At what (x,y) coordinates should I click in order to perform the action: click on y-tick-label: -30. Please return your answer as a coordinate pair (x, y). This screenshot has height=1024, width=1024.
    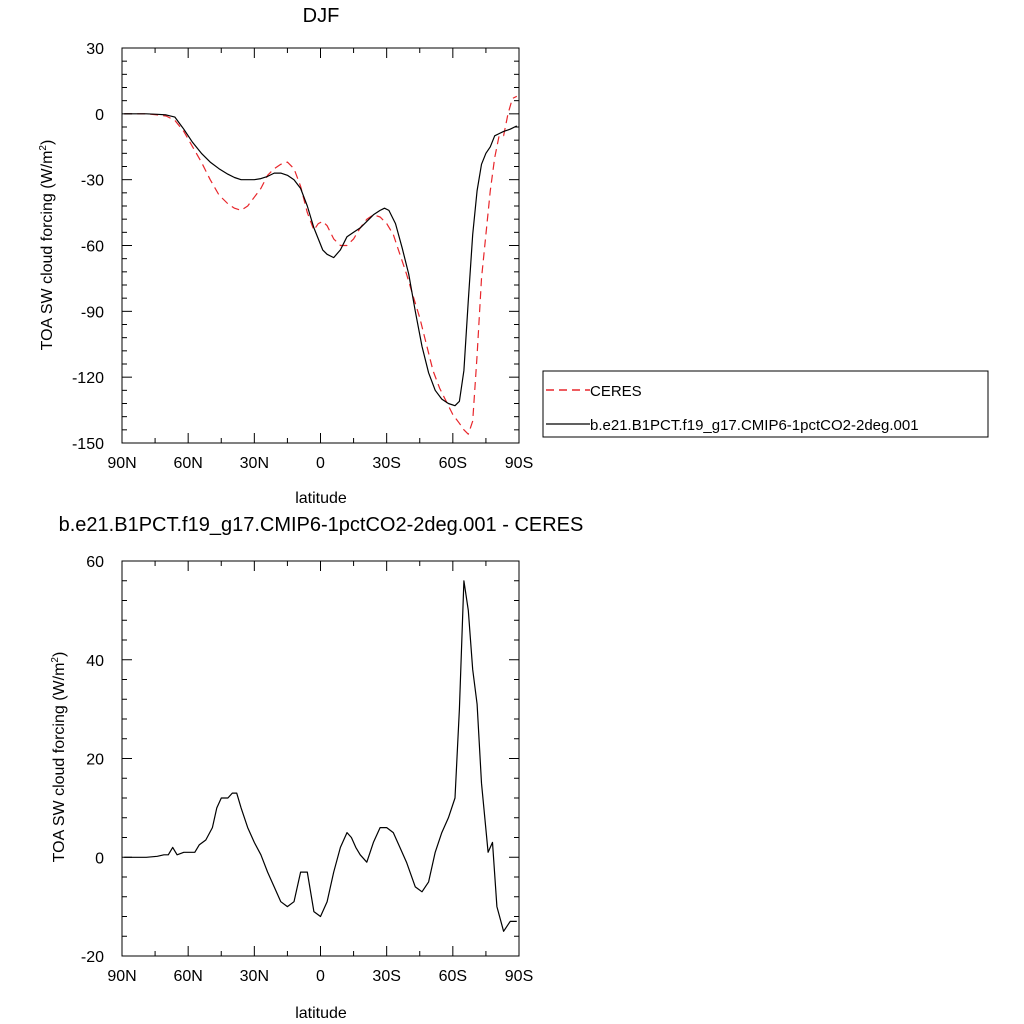
    Looking at the image, I should click on (92, 181).